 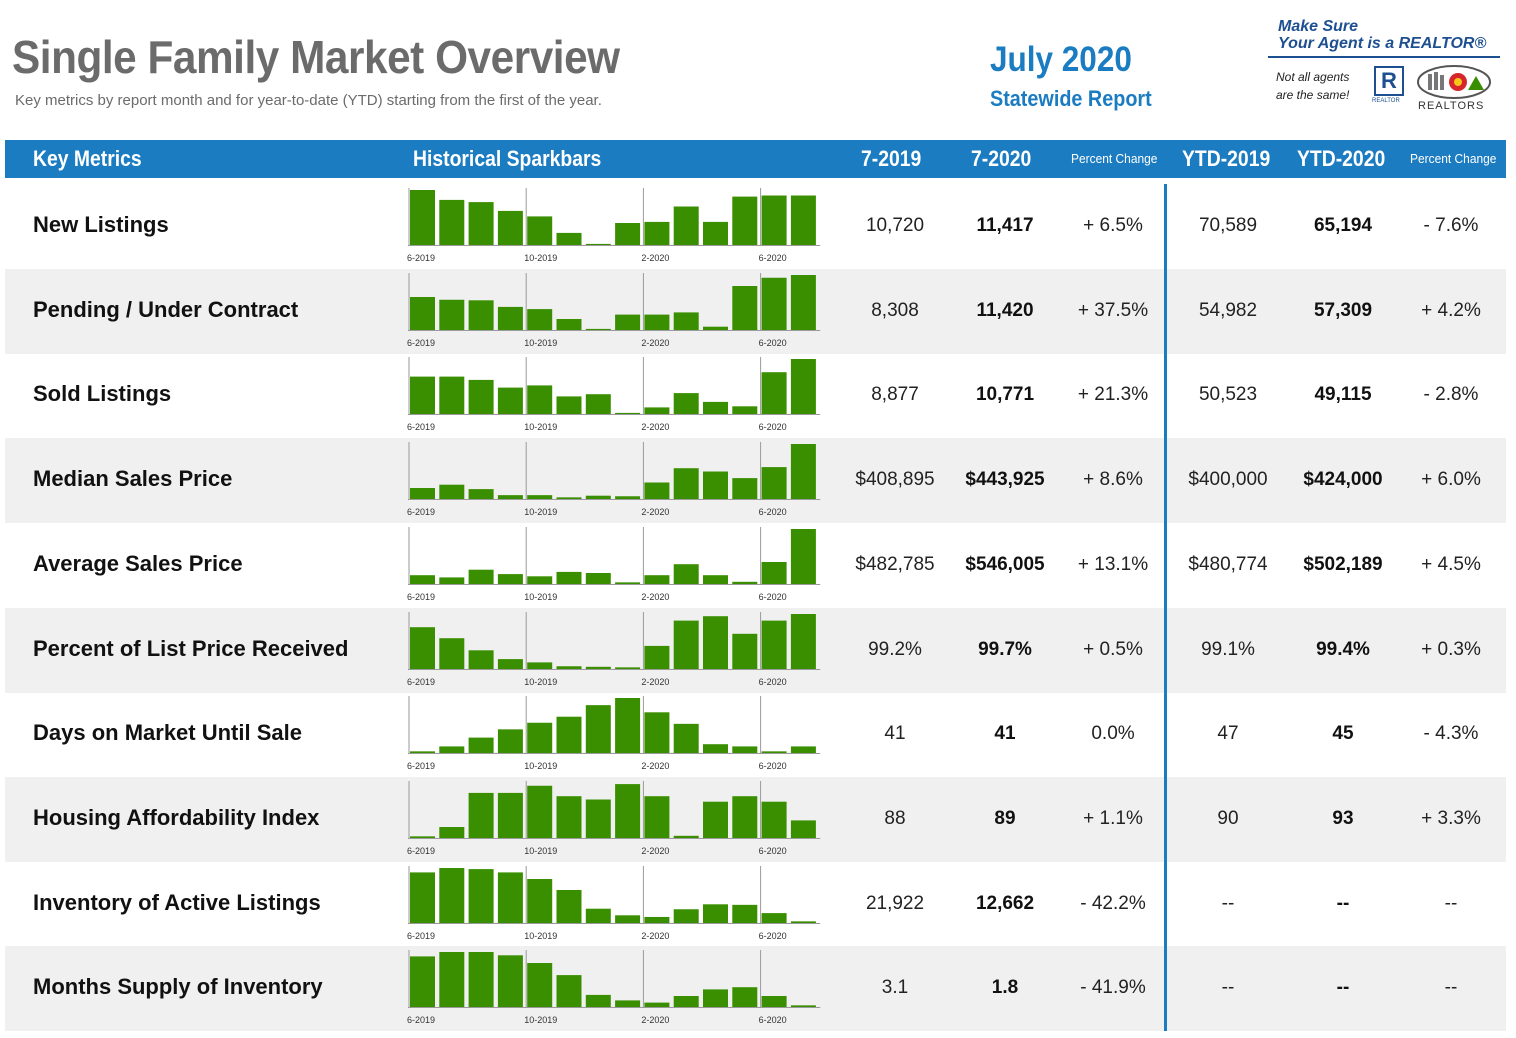 I want to click on col-month-2020: 7-2020, so click(x=1001, y=158).